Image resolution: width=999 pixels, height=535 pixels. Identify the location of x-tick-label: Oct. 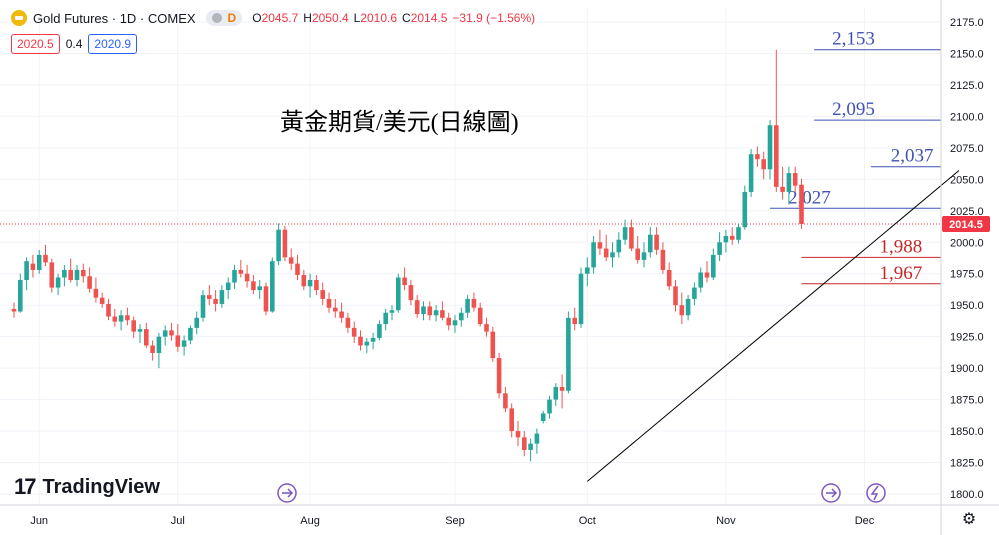
(587, 521).